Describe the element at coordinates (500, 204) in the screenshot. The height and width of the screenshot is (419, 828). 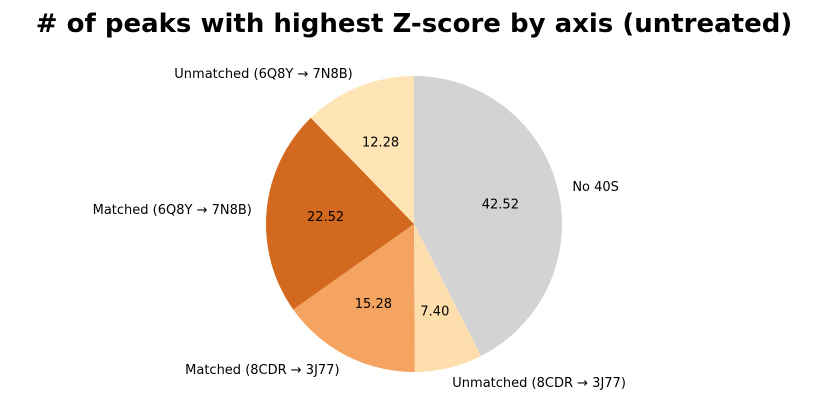
I see `slice-value-label: 42.52` at that location.